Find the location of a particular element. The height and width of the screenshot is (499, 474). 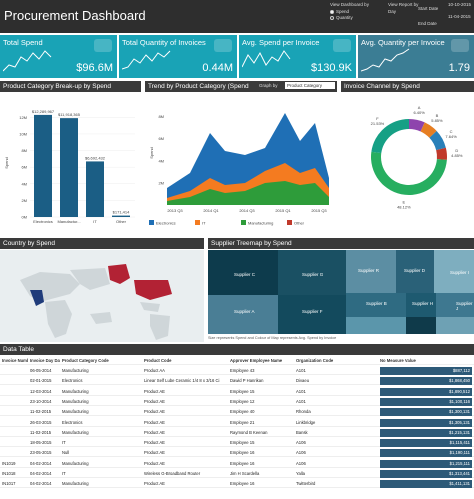

table-cell: $1,890,512 is located at coordinates (426, 391).